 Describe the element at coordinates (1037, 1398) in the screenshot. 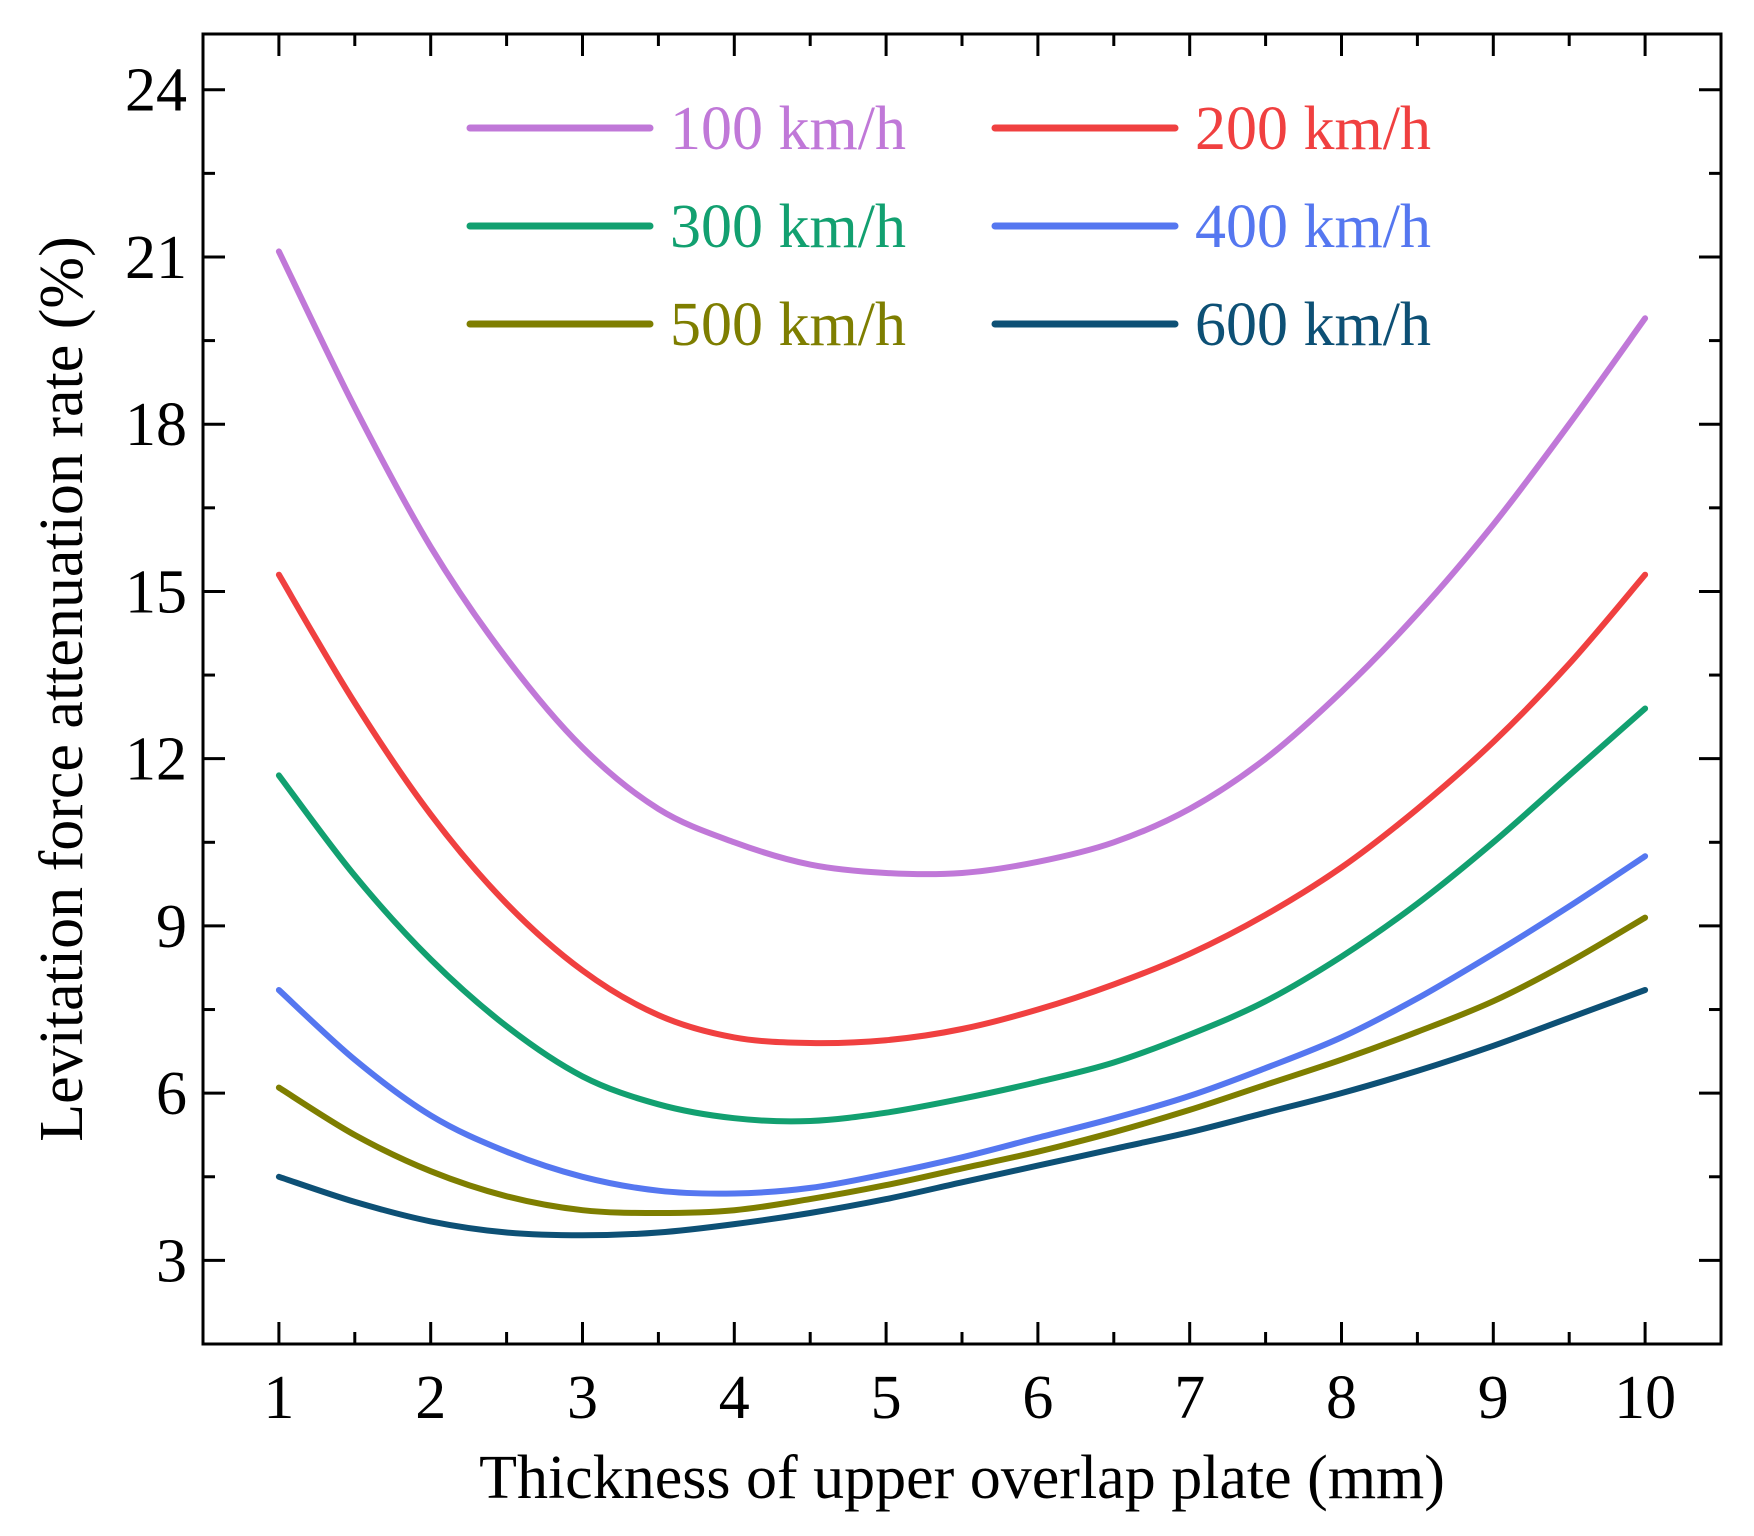

I see `x-tick-label: 6` at that location.